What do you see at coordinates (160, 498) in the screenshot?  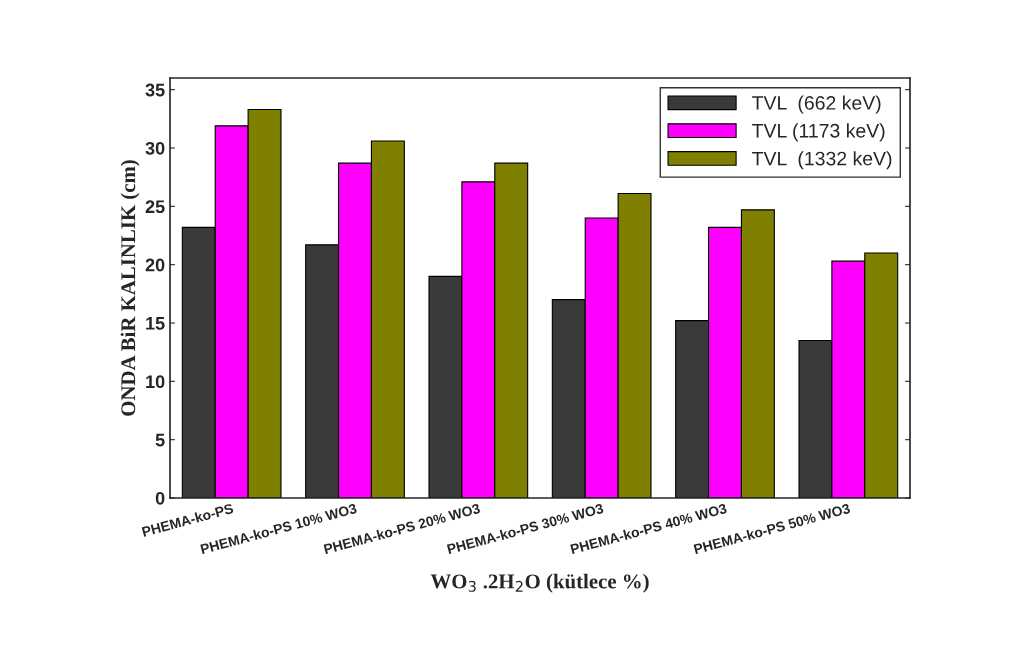 I see `y-tick-label: 0` at bounding box center [160, 498].